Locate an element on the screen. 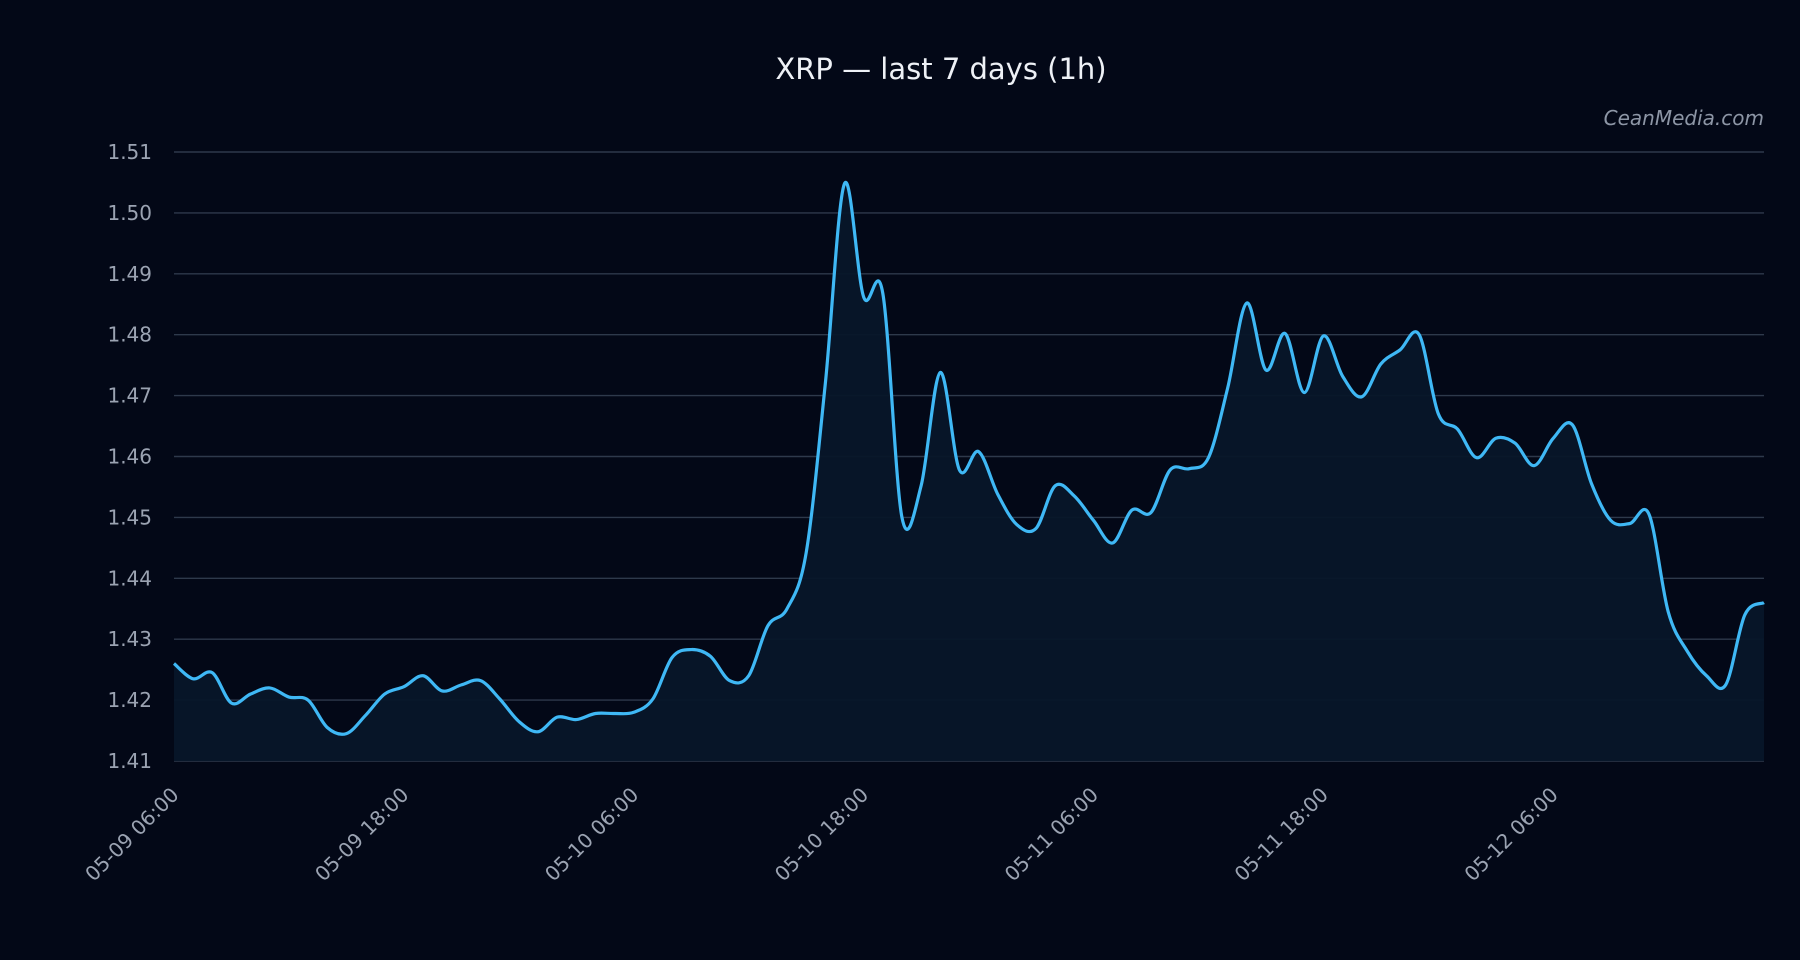 This screenshot has height=960, width=1800. x-tick-label: 05-11 06:00 is located at coordinates (1051, 834).